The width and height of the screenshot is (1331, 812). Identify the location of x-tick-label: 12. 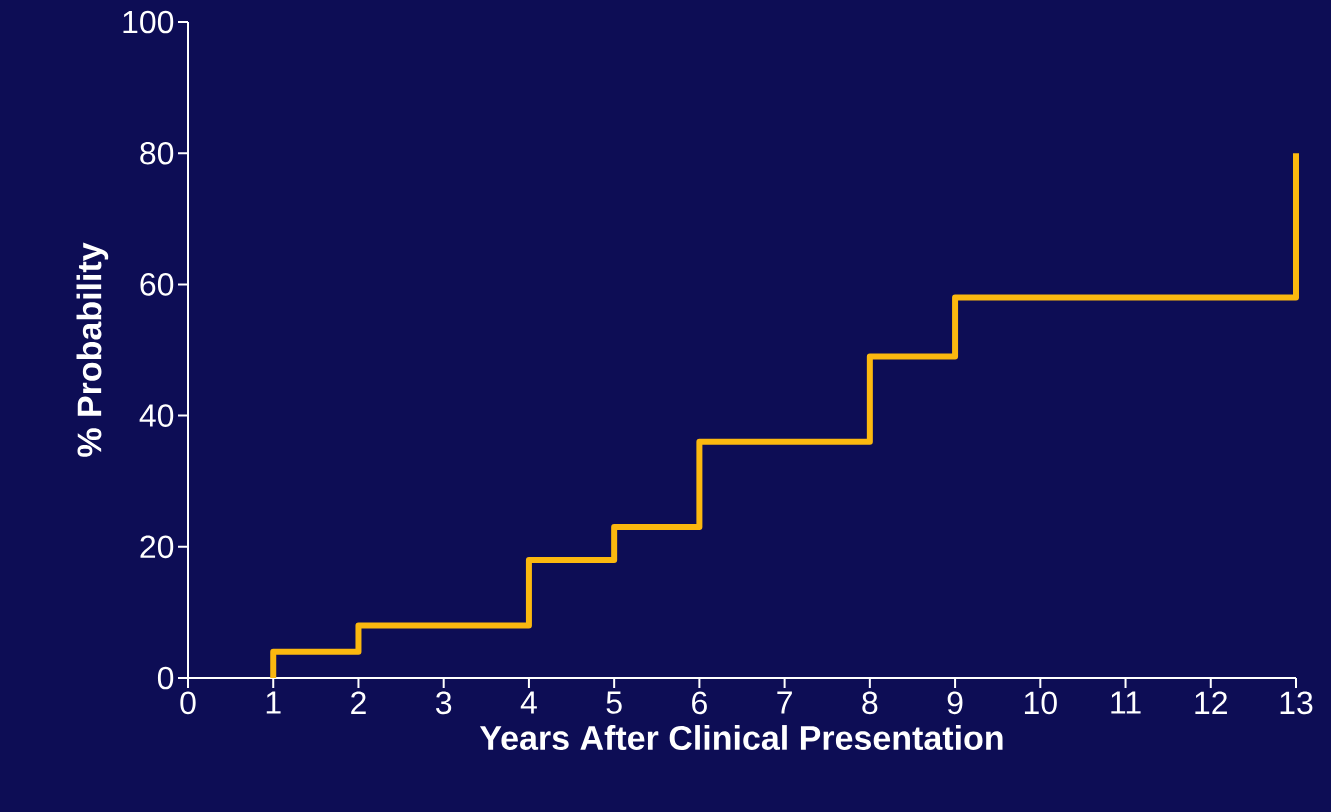
(1211, 702).